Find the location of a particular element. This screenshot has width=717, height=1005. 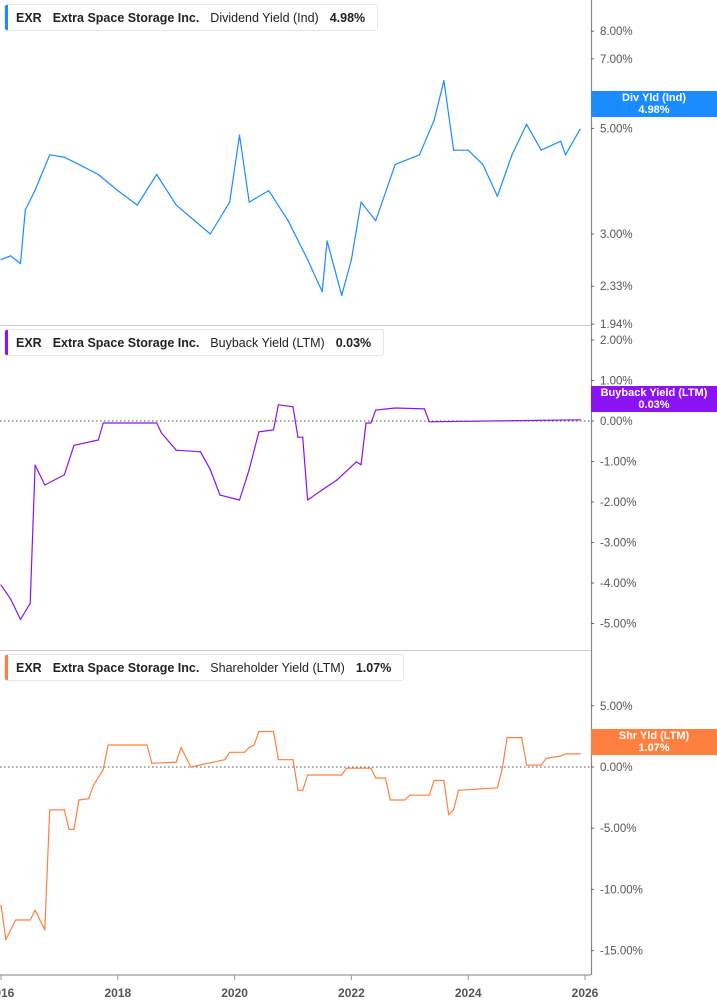

y-tick-label: 8.00% is located at coordinates (616, 32).